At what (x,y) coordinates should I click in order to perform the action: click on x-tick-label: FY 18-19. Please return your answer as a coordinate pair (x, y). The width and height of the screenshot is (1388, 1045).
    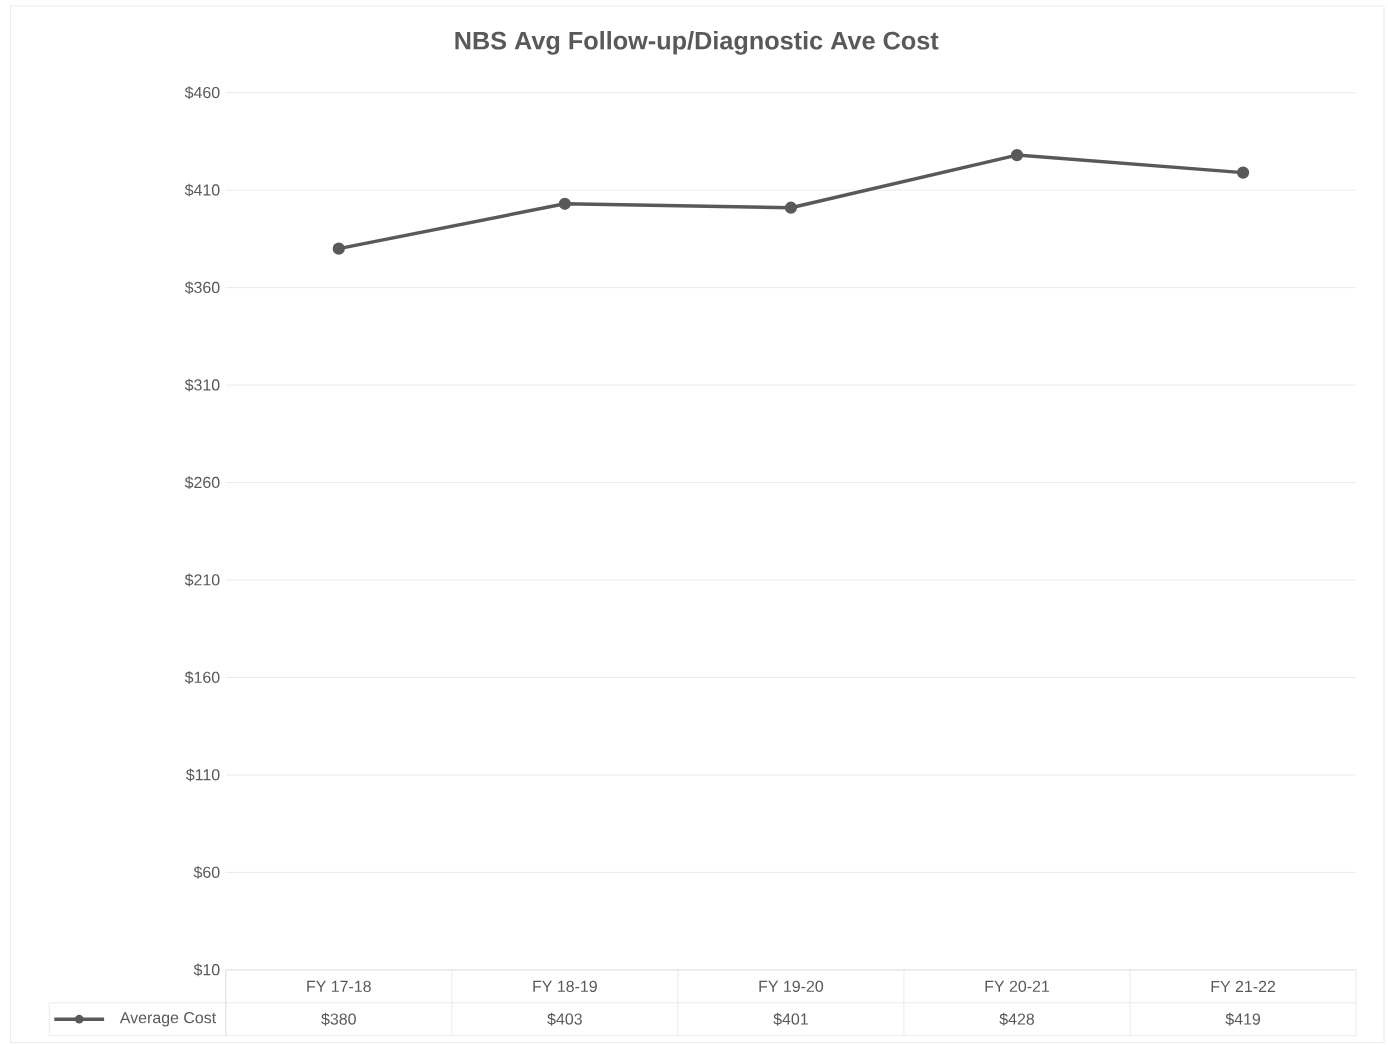
    Looking at the image, I should click on (565, 986).